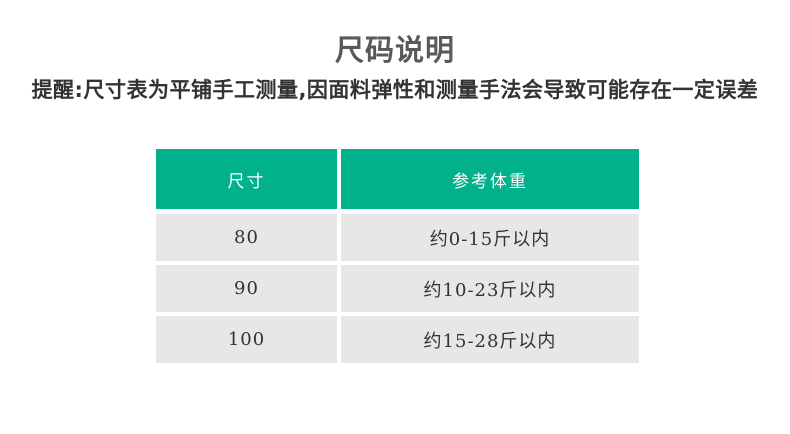  I want to click on cell-size-100: 100, so click(246, 339).